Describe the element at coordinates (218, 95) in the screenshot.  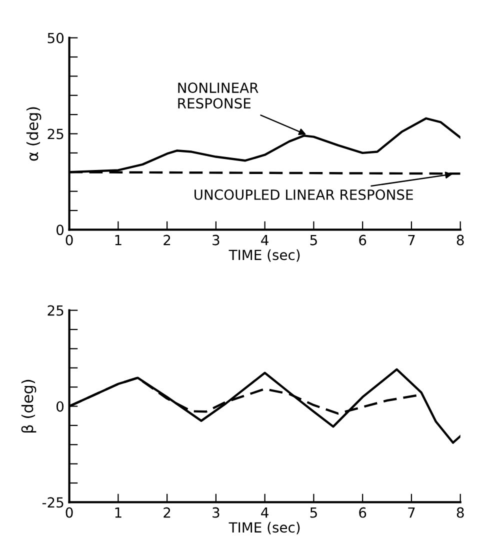
I see `annotation: NONLINEAR RESPONSE` at that location.